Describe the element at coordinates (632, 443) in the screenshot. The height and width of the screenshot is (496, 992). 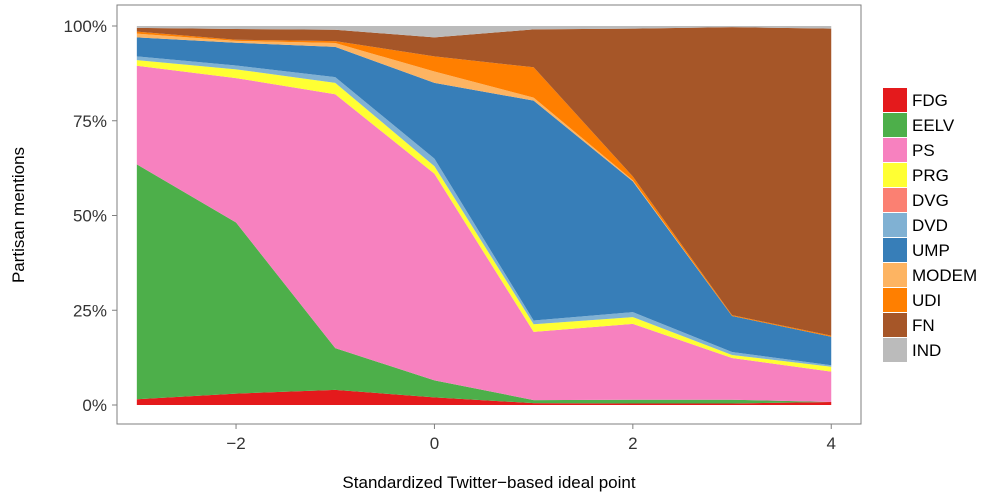
I see `x-tick-label: 2` at that location.